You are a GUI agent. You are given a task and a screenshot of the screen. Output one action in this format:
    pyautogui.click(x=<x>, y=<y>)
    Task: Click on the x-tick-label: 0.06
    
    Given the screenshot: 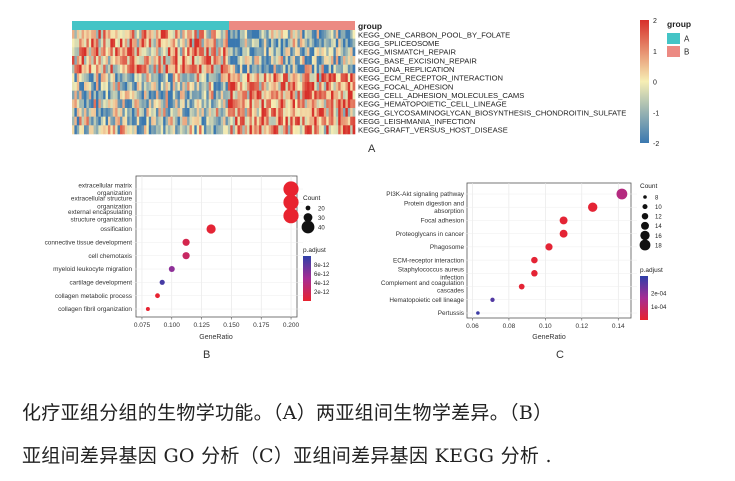 What is the action you would take?
    pyautogui.click(x=472, y=326)
    